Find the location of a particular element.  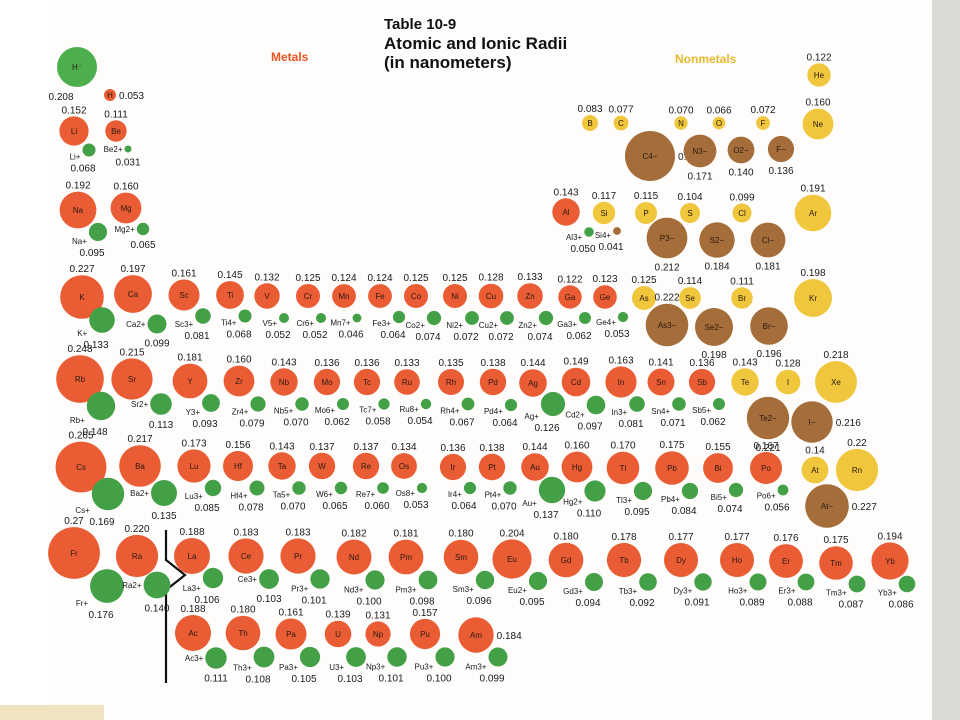

atom-radius-np: 0.131 is located at coordinates (377, 615).